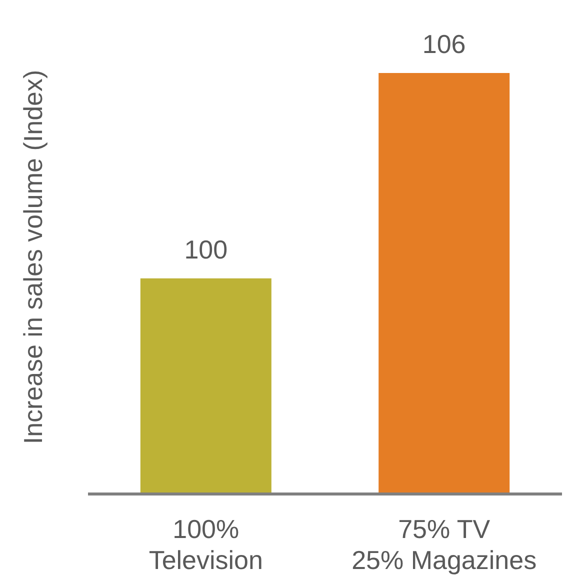  What do you see at coordinates (206, 249) in the screenshot?
I see `data-label: 100` at bounding box center [206, 249].